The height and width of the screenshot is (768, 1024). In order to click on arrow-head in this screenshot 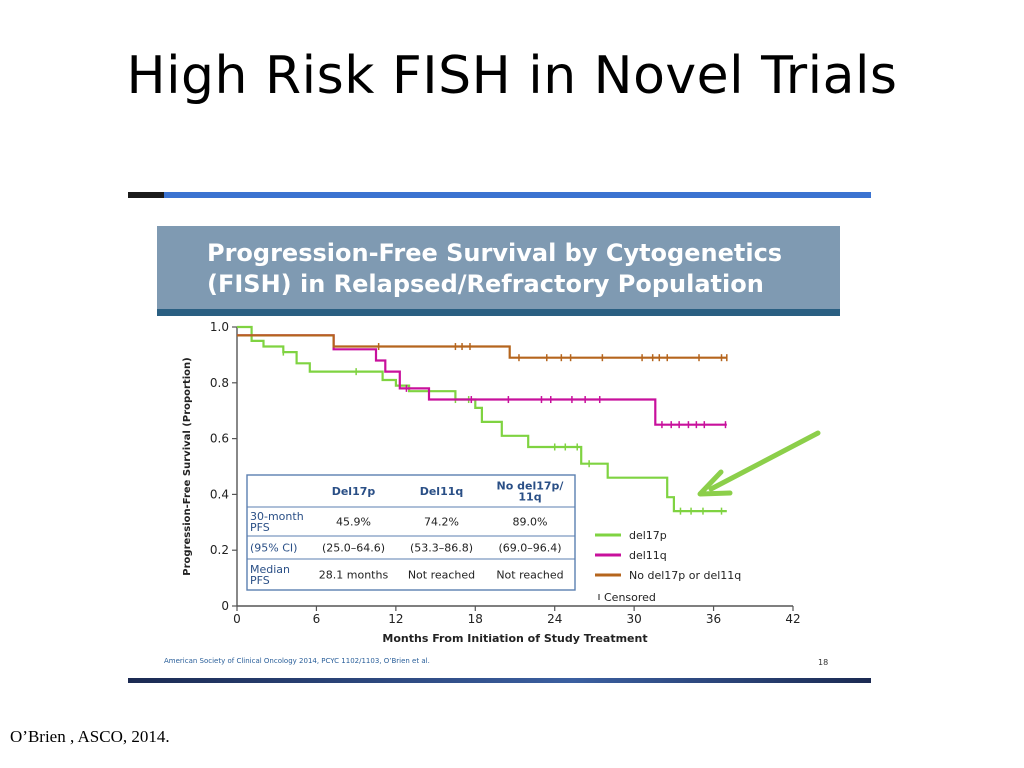, I will do `click(715, 483)`.